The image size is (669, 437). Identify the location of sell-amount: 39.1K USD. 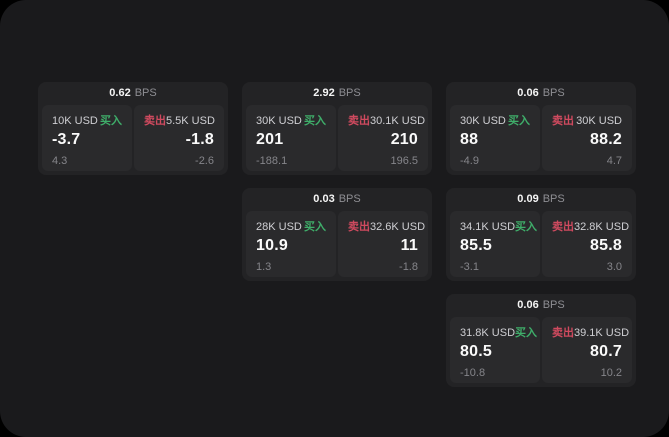
(602, 333).